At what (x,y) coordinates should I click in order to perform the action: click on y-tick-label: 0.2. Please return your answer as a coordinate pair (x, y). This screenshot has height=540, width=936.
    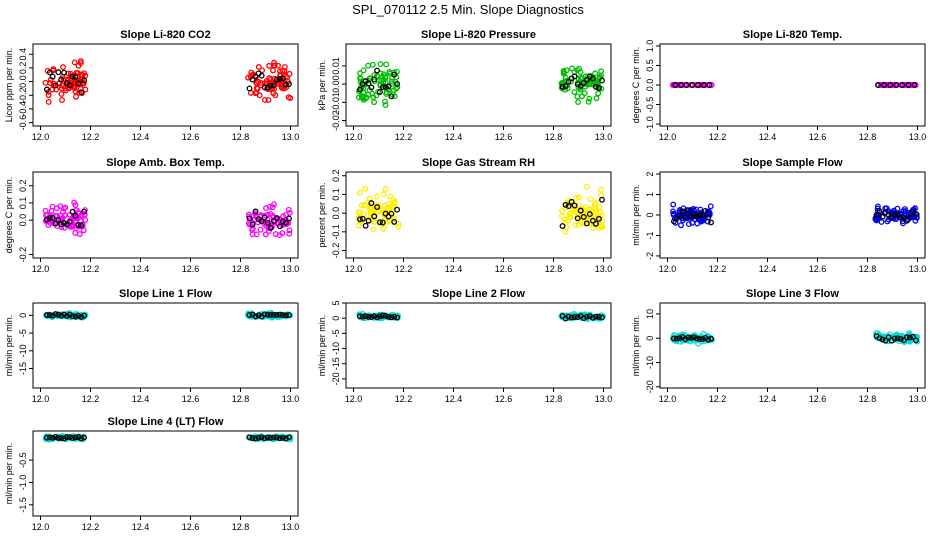
    Looking at the image, I should click on (336, 175).